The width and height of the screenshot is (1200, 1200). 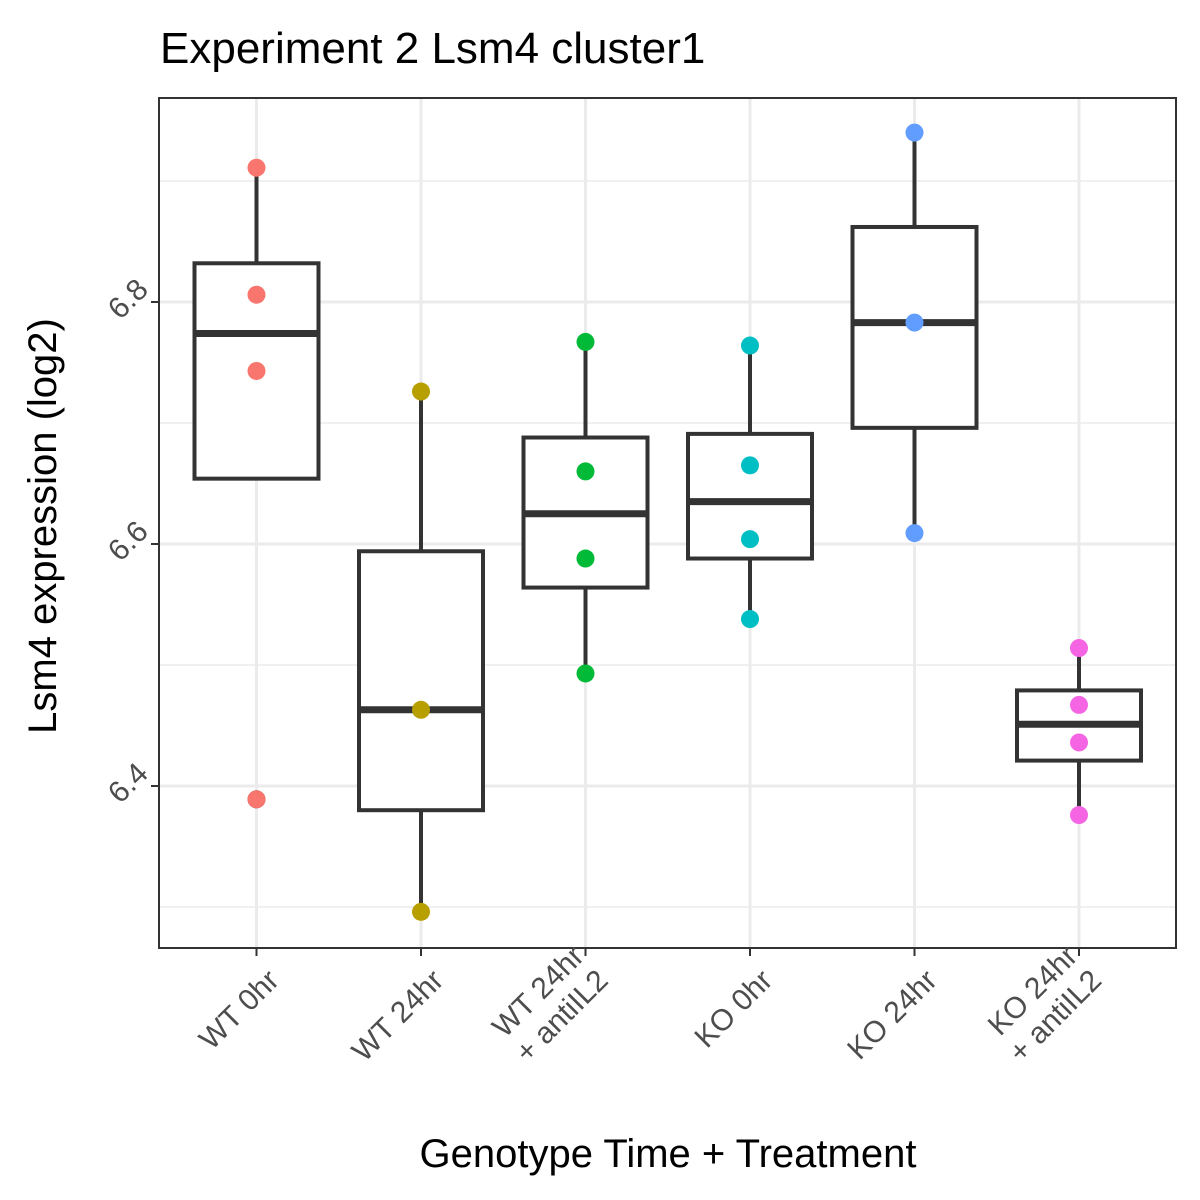 I want to click on x-axis-title: Genotype Time + Treatment, so click(x=668, y=1154).